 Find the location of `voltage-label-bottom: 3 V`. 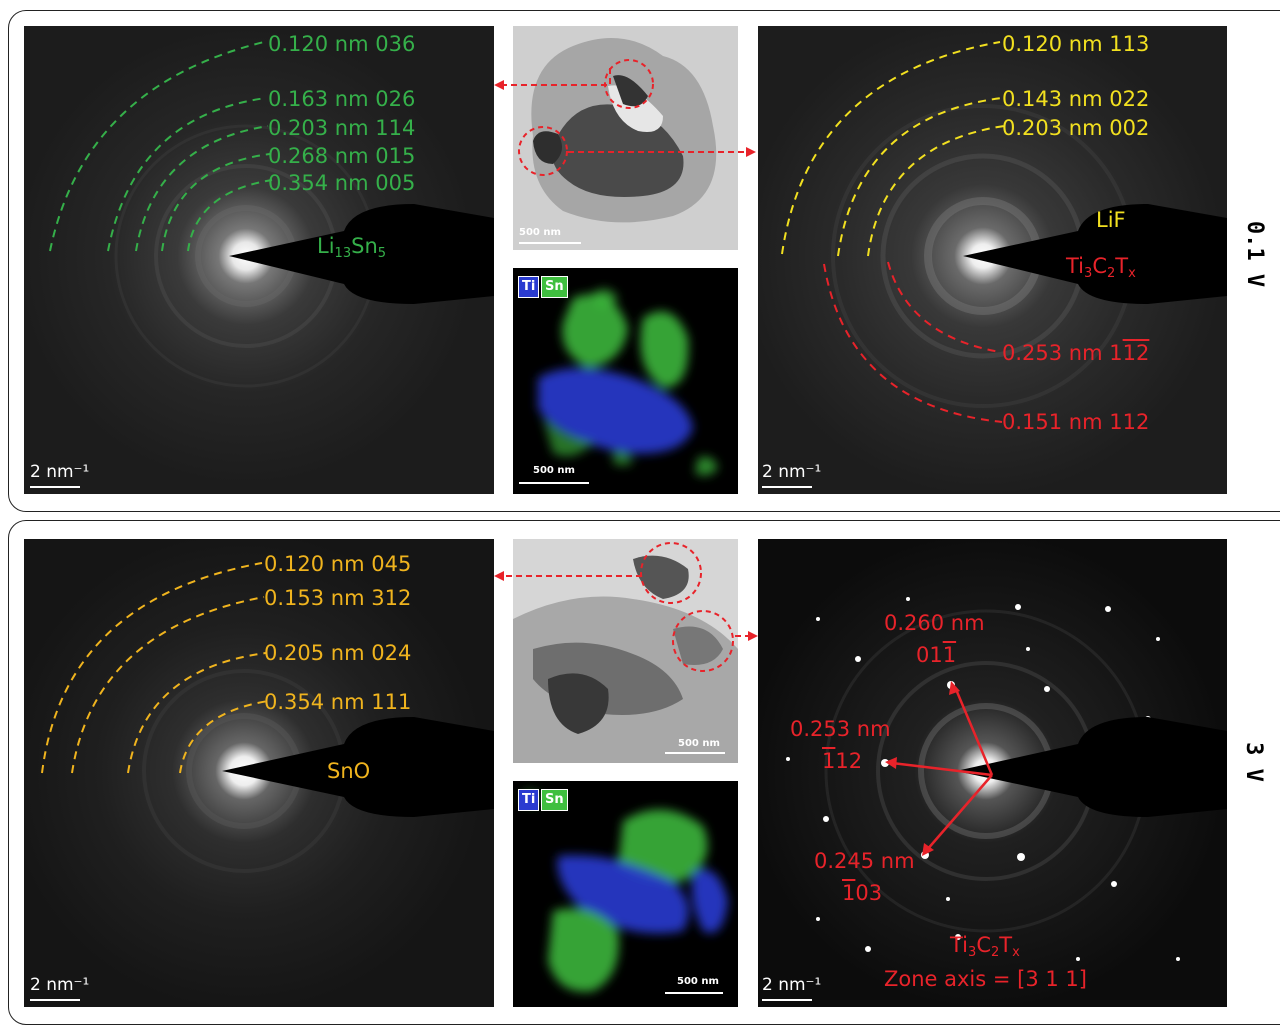

voltage-label-bottom: 3 V is located at coordinates (1253, 762).